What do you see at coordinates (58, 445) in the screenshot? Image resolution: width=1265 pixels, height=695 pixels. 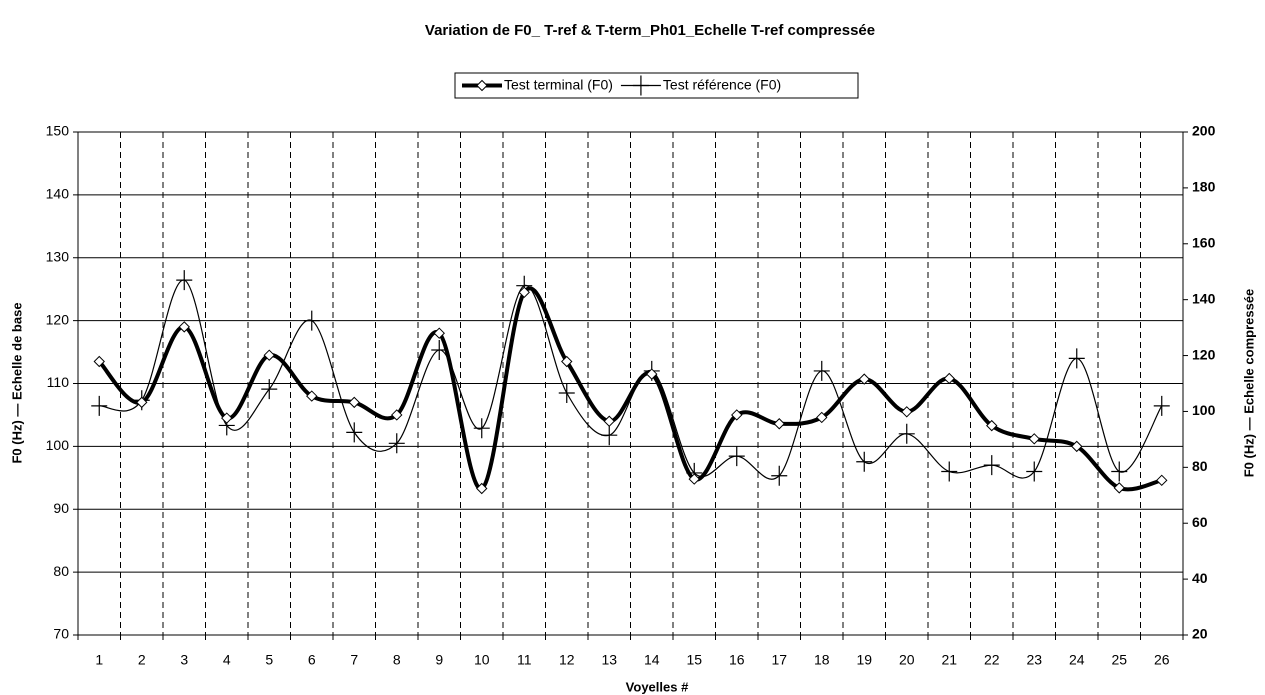 I see `y-tick-label: 100` at bounding box center [58, 445].